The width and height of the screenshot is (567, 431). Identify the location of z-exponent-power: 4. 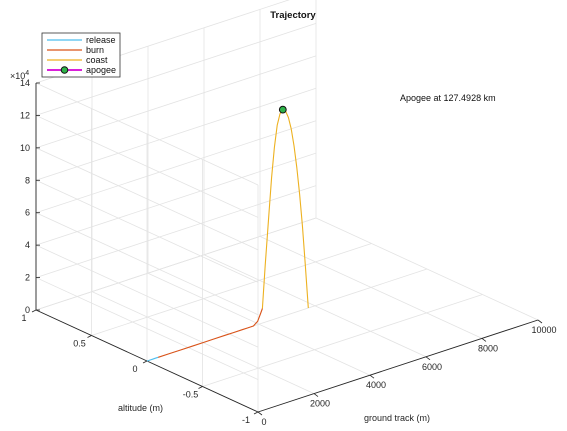
(27, 73).